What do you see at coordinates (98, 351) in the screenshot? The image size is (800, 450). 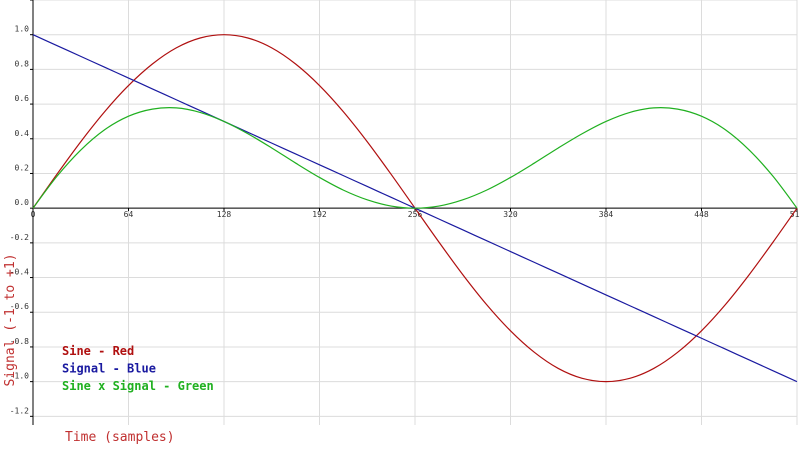 I see `legend-entry: Sine - Red` at bounding box center [98, 351].